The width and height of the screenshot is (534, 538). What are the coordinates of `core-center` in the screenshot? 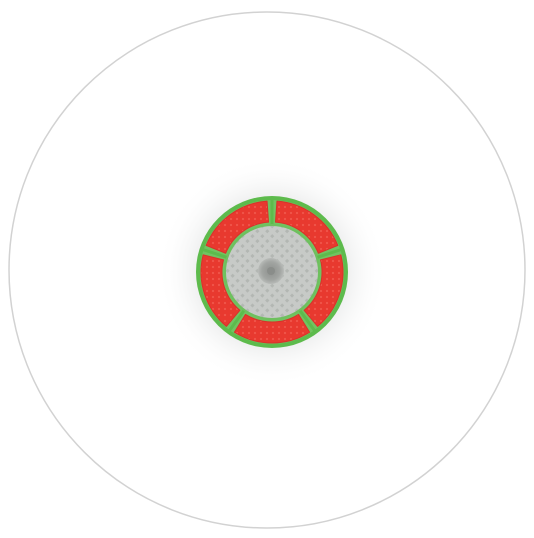 It's located at (271, 271).